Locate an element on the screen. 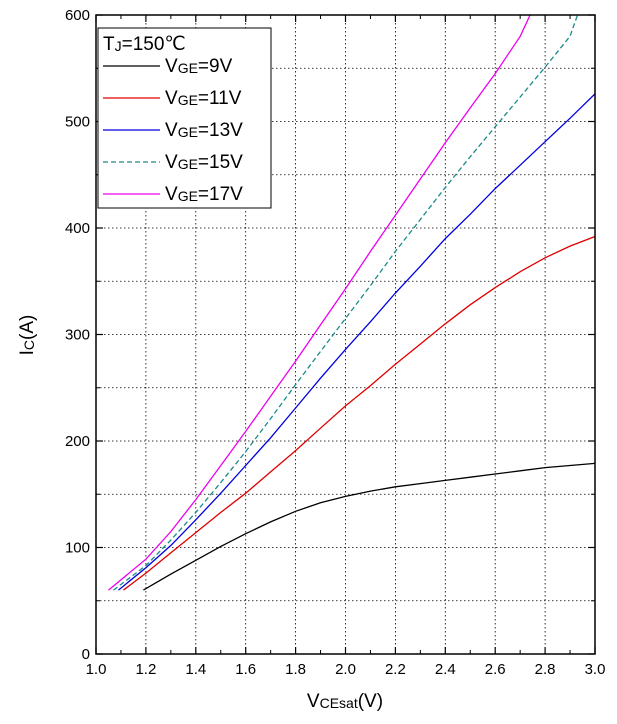  x-tick-label: 1.8 is located at coordinates (295, 669).